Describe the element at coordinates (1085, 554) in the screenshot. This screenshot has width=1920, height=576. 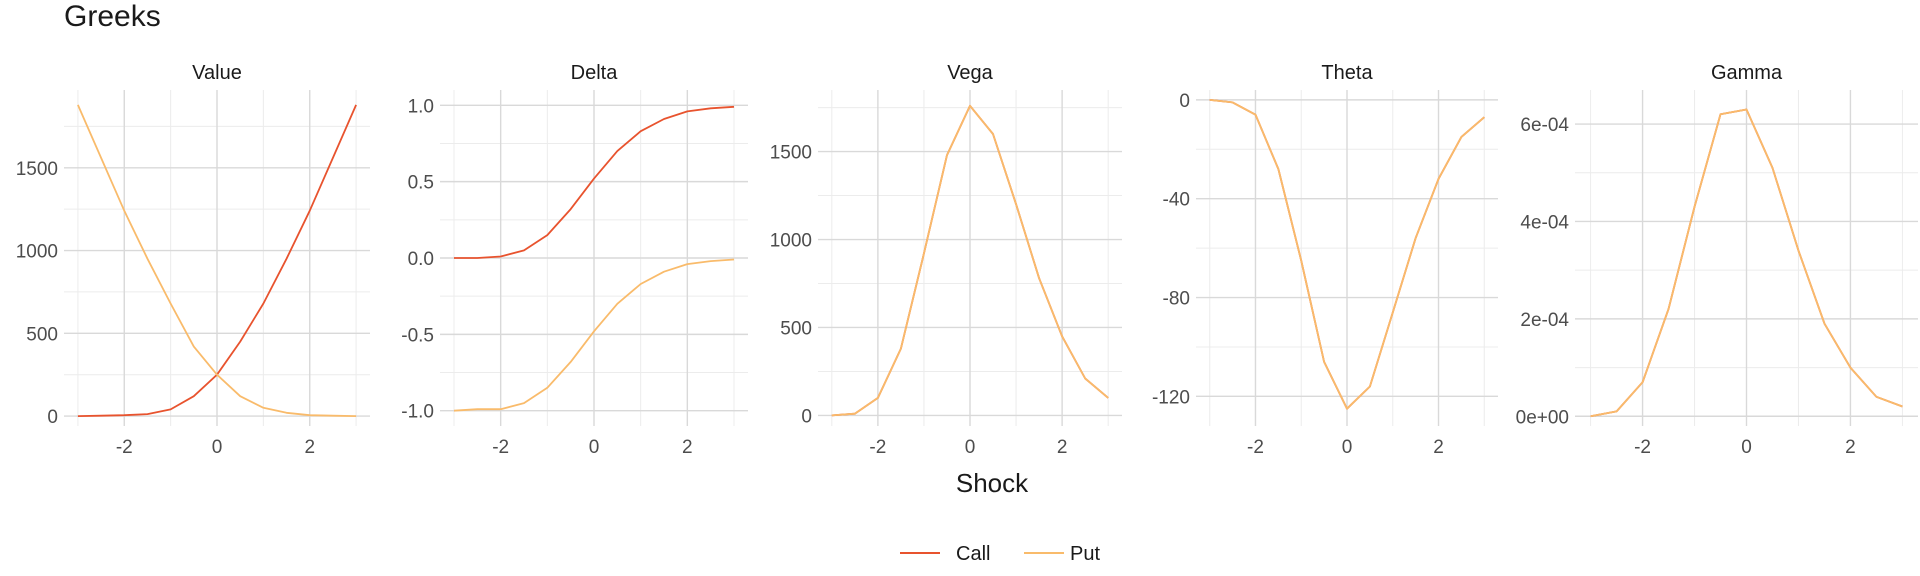
I see `legend-label-put: Put` at that location.